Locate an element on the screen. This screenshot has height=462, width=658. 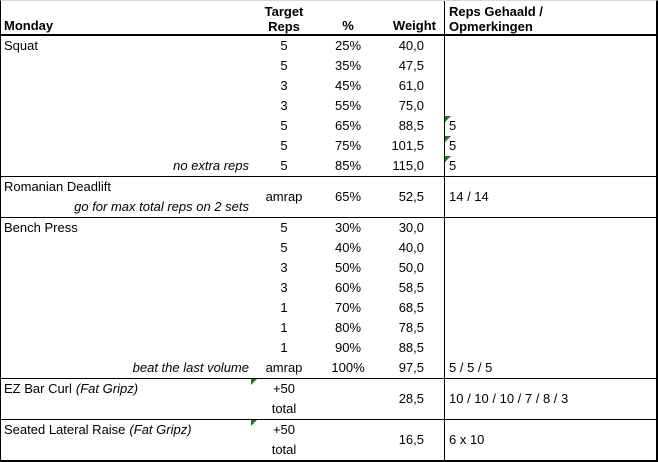
exercise-name-cell: EZ Bar Curl (Fat Gripz) is located at coordinates (126, 389).